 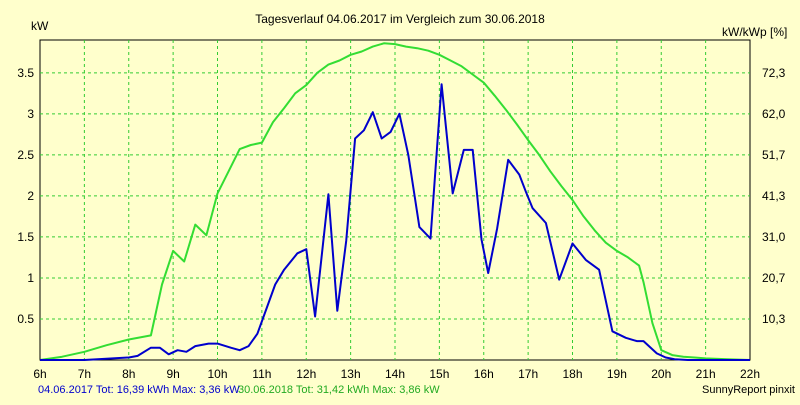 What do you see at coordinates (748, 390) in the screenshot?
I see `credit-text: SunnyReport pinxit` at bounding box center [748, 390].